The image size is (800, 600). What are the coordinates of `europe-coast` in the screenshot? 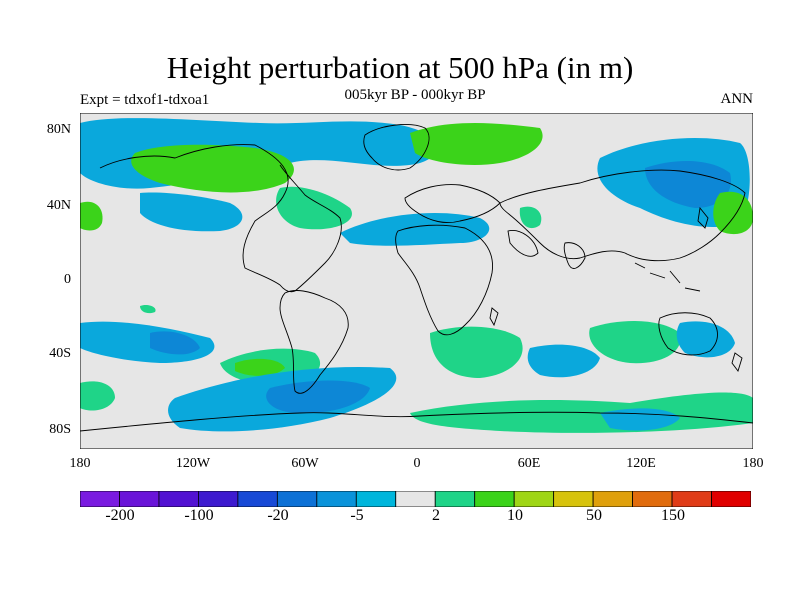 It's located at (452, 204).